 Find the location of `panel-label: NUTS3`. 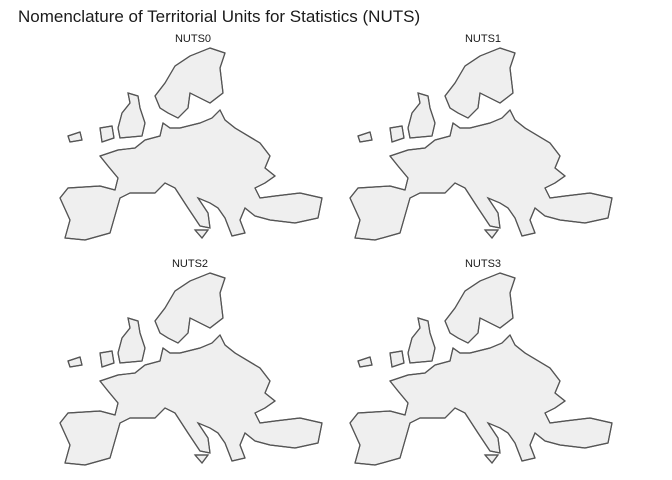

panel-label: NUTS3 is located at coordinates (483, 264).